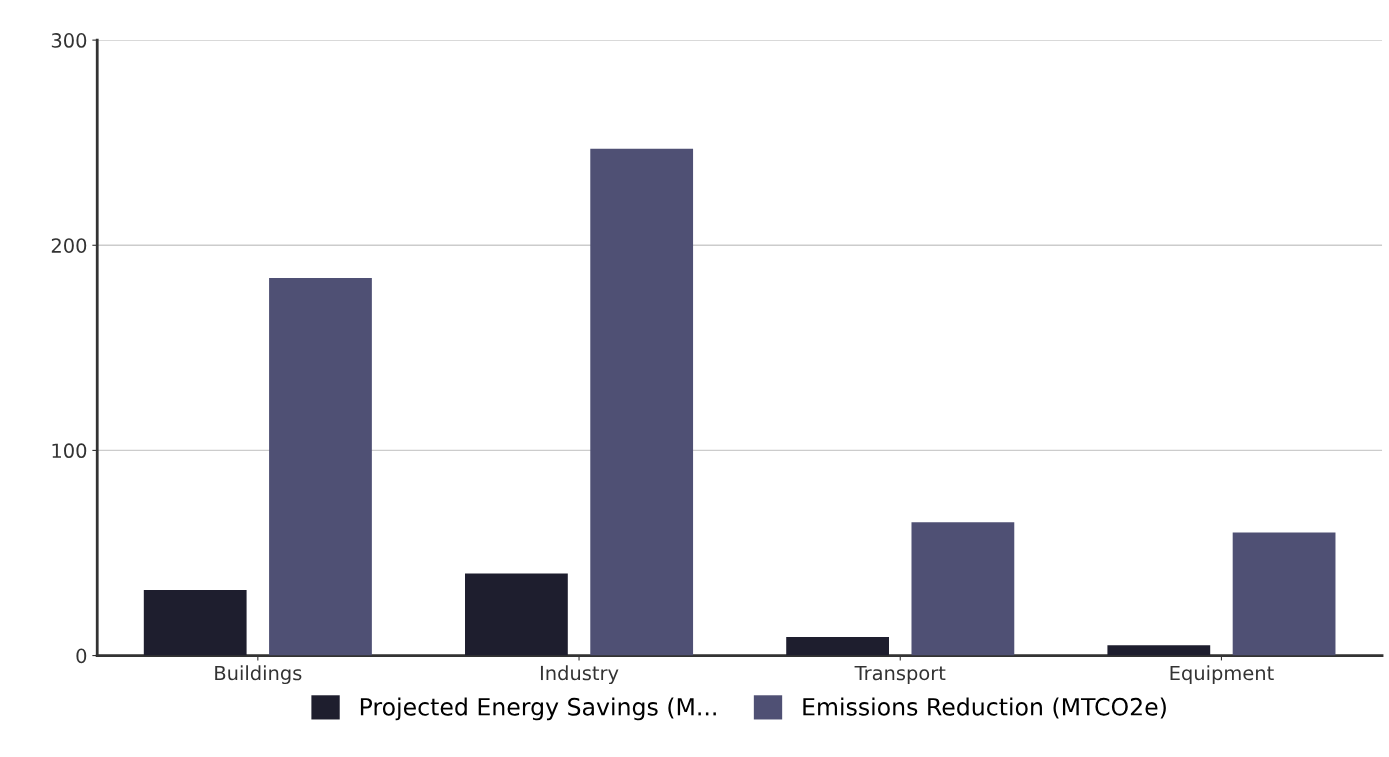 The image size is (1389, 757). I want to click on y-tick-label: 300, so click(69, 40).